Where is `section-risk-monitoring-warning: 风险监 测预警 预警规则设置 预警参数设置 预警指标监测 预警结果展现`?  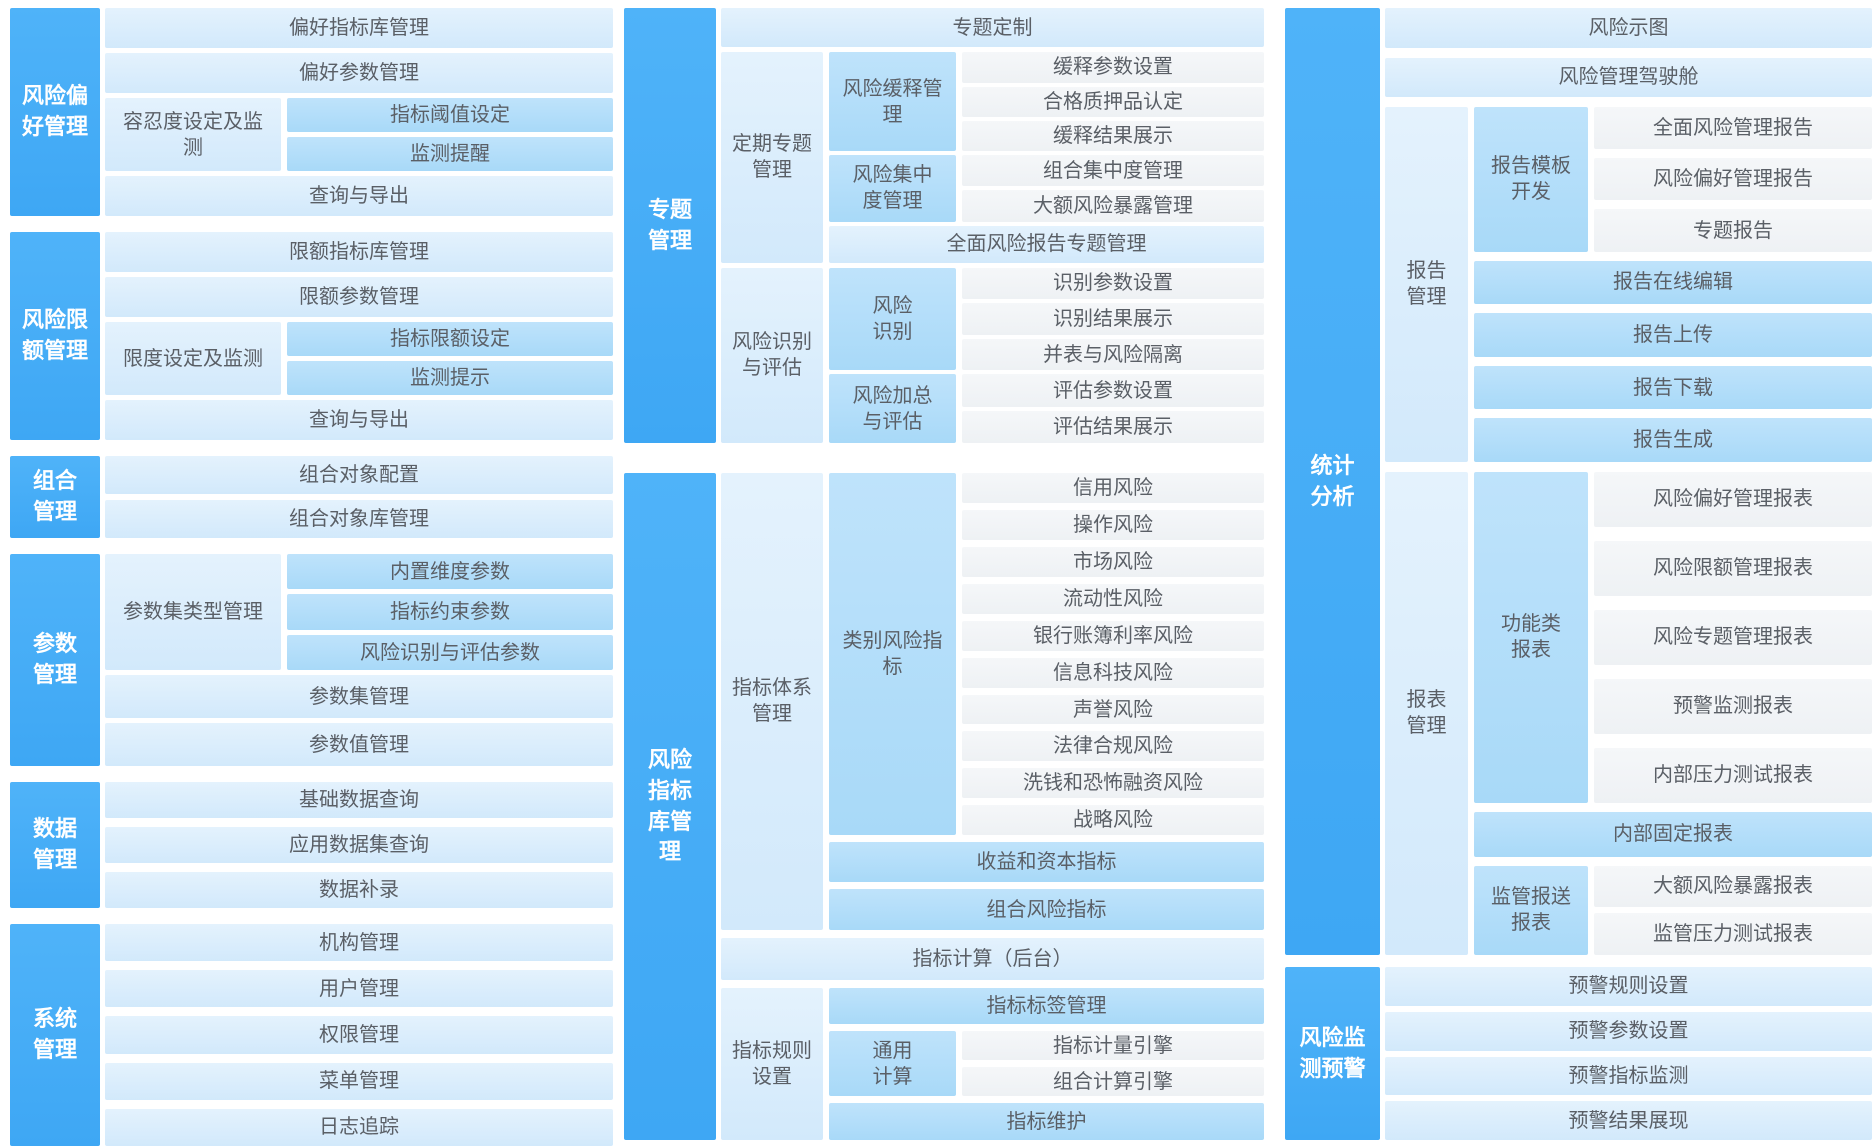 section-risk-monitoring-warning: 风险监 测预警 预警规则设置 预警参数设置 预警指标监测 预警结果展现 is located at coordinates (1578, 1053).